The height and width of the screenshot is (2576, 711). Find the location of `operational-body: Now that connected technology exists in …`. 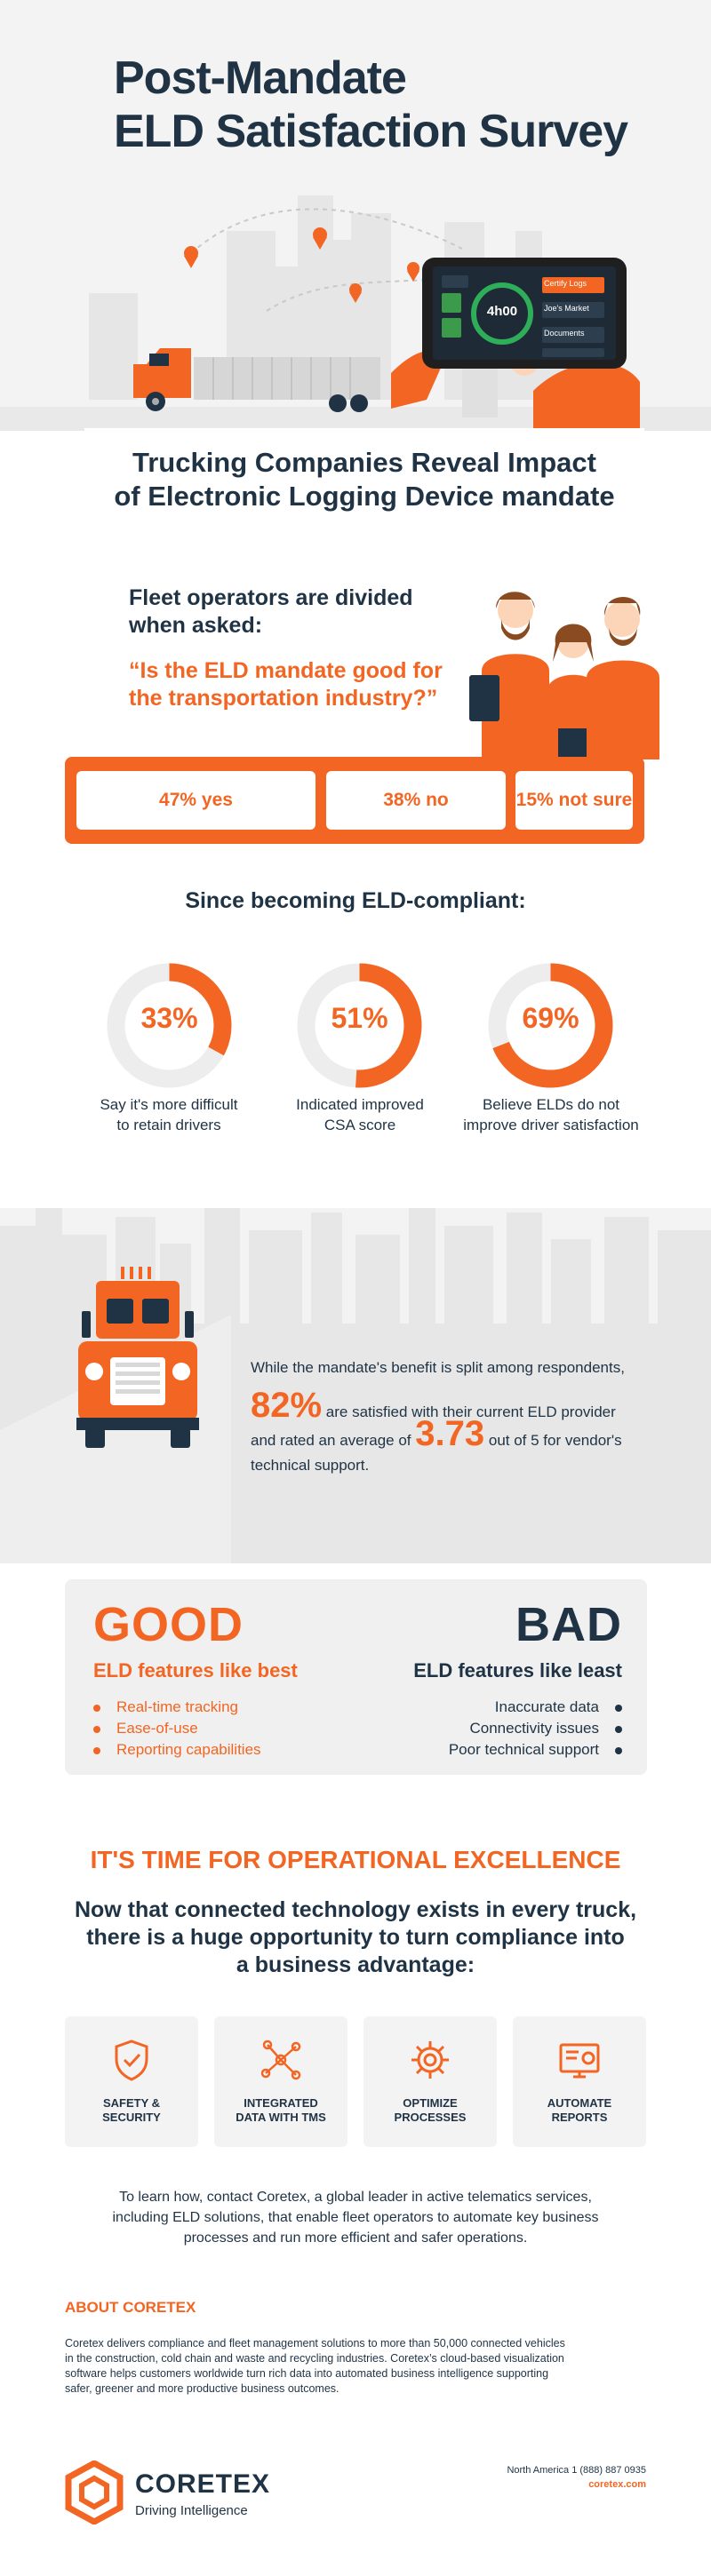

operational-body: Now that connected technology exists in … is located at coordinates (355, 1937).